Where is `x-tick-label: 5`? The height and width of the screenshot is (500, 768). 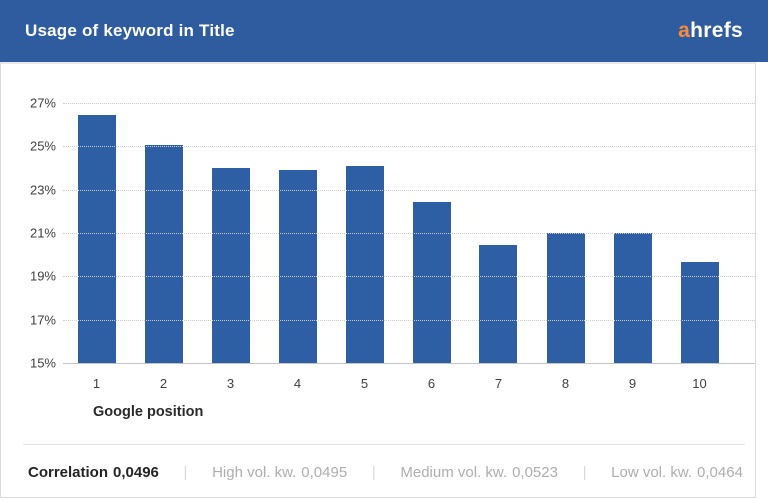
x-tick-label: 5 is located at coordinates (364, 383).